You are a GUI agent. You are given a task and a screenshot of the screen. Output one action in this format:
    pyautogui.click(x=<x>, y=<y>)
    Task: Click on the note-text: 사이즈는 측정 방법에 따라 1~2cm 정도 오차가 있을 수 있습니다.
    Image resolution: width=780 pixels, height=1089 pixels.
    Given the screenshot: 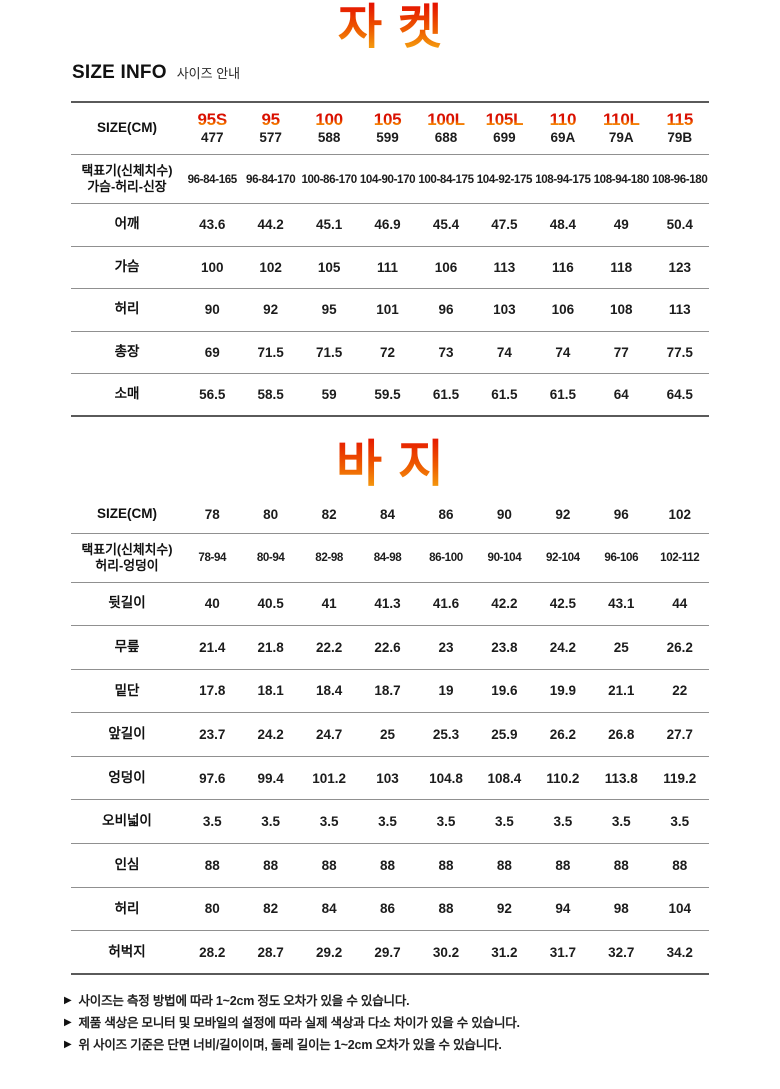 What is the action you would take?
    pyautogui.click(x=244, y=1000)
    